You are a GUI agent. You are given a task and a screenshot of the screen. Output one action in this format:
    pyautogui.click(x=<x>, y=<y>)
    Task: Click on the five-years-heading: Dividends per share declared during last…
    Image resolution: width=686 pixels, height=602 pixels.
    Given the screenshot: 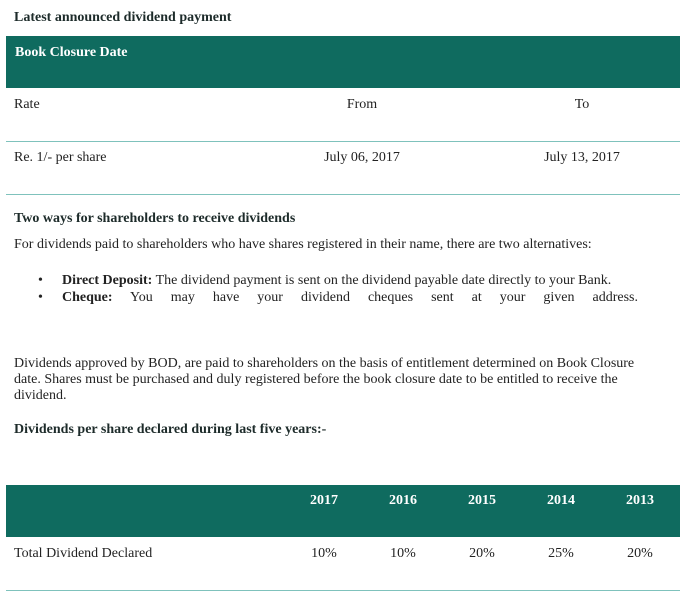 What is the action you would take?
    pyautogui.click(x=170, y=429)
    